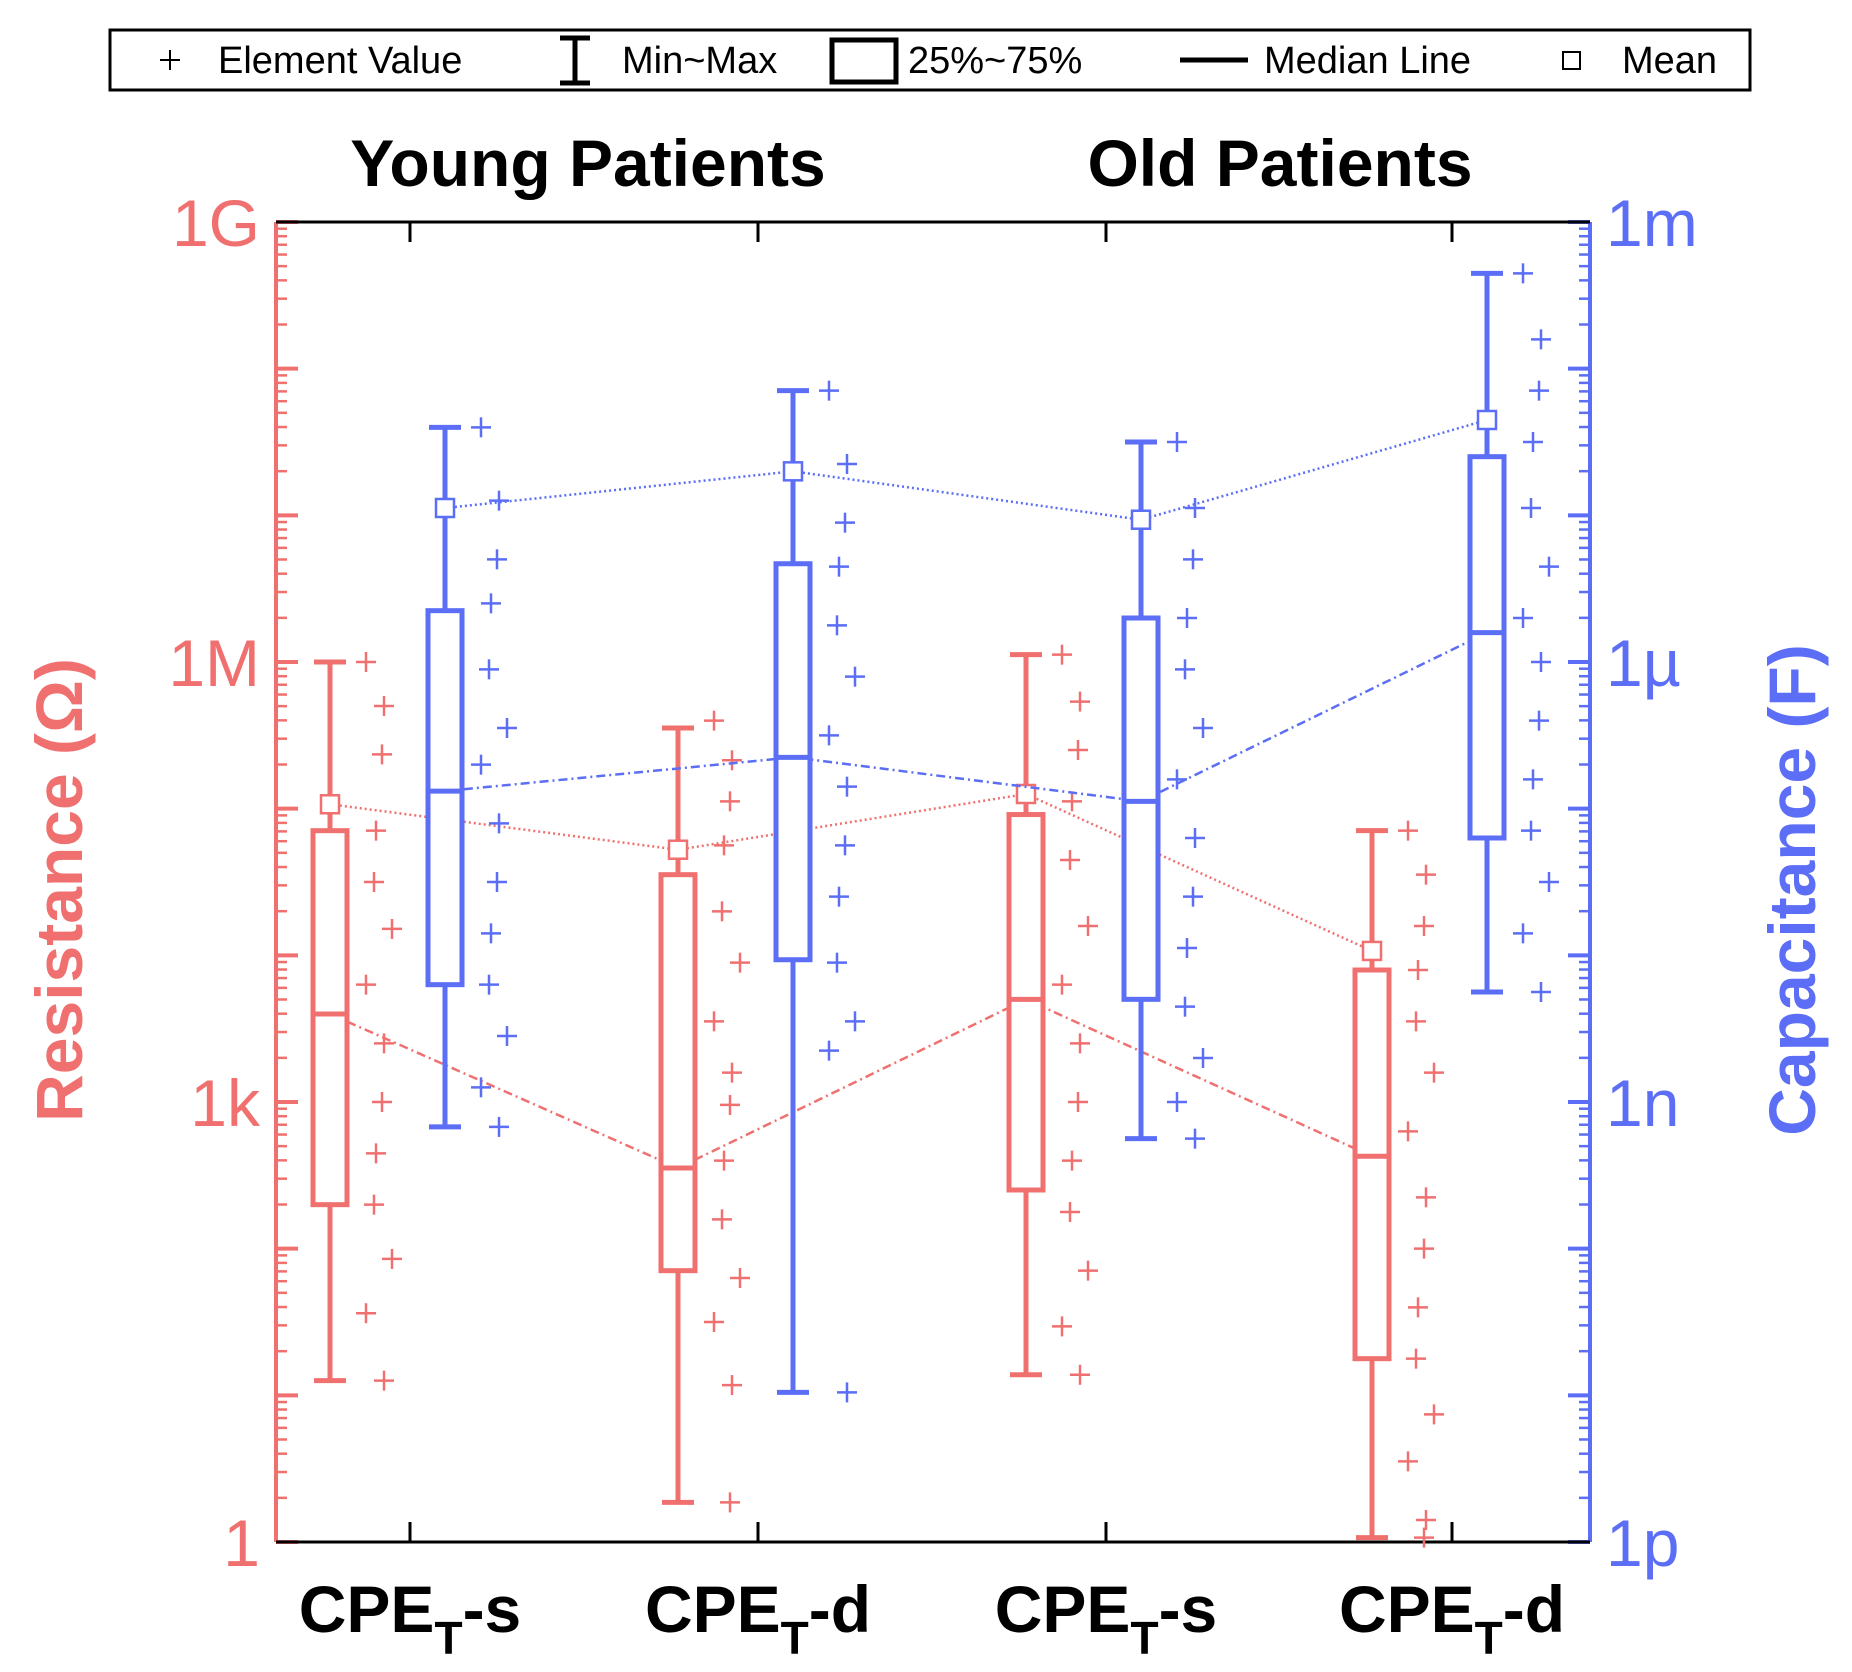  I want to click on resistance-mean-trend-line, so click(851, 872).